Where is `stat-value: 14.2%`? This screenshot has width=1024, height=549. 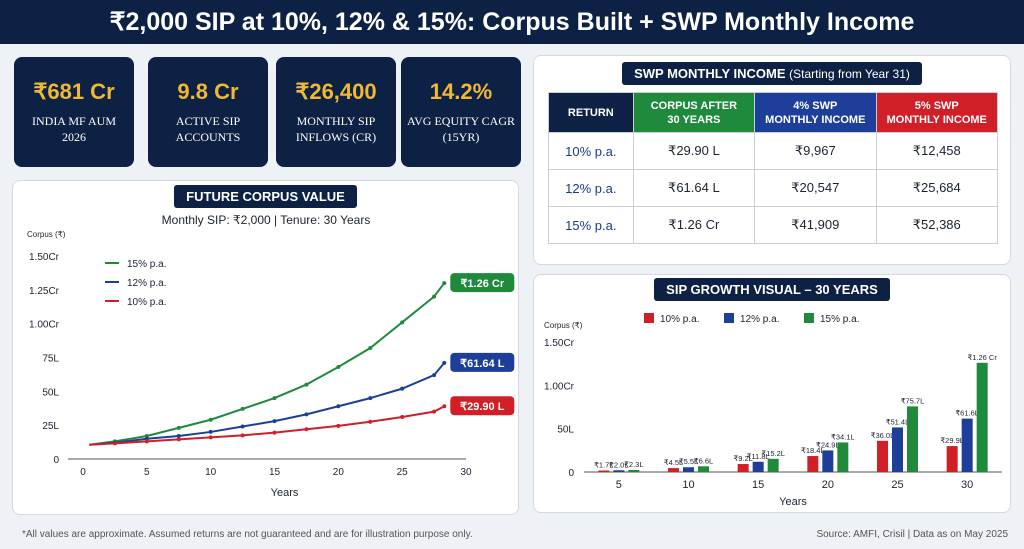 stat-value: 14.2% is located at coordinates (461, 91).